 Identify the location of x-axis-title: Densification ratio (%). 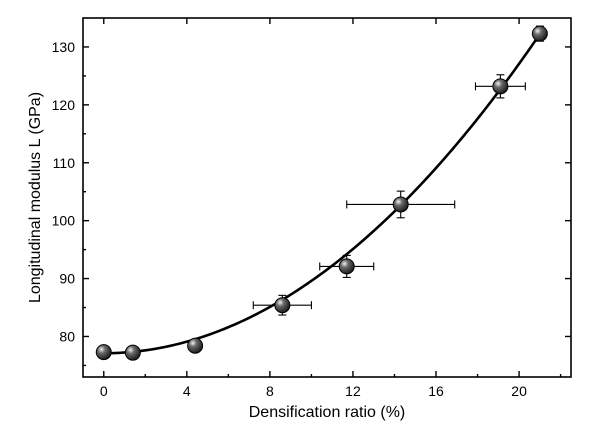
(327, 412).